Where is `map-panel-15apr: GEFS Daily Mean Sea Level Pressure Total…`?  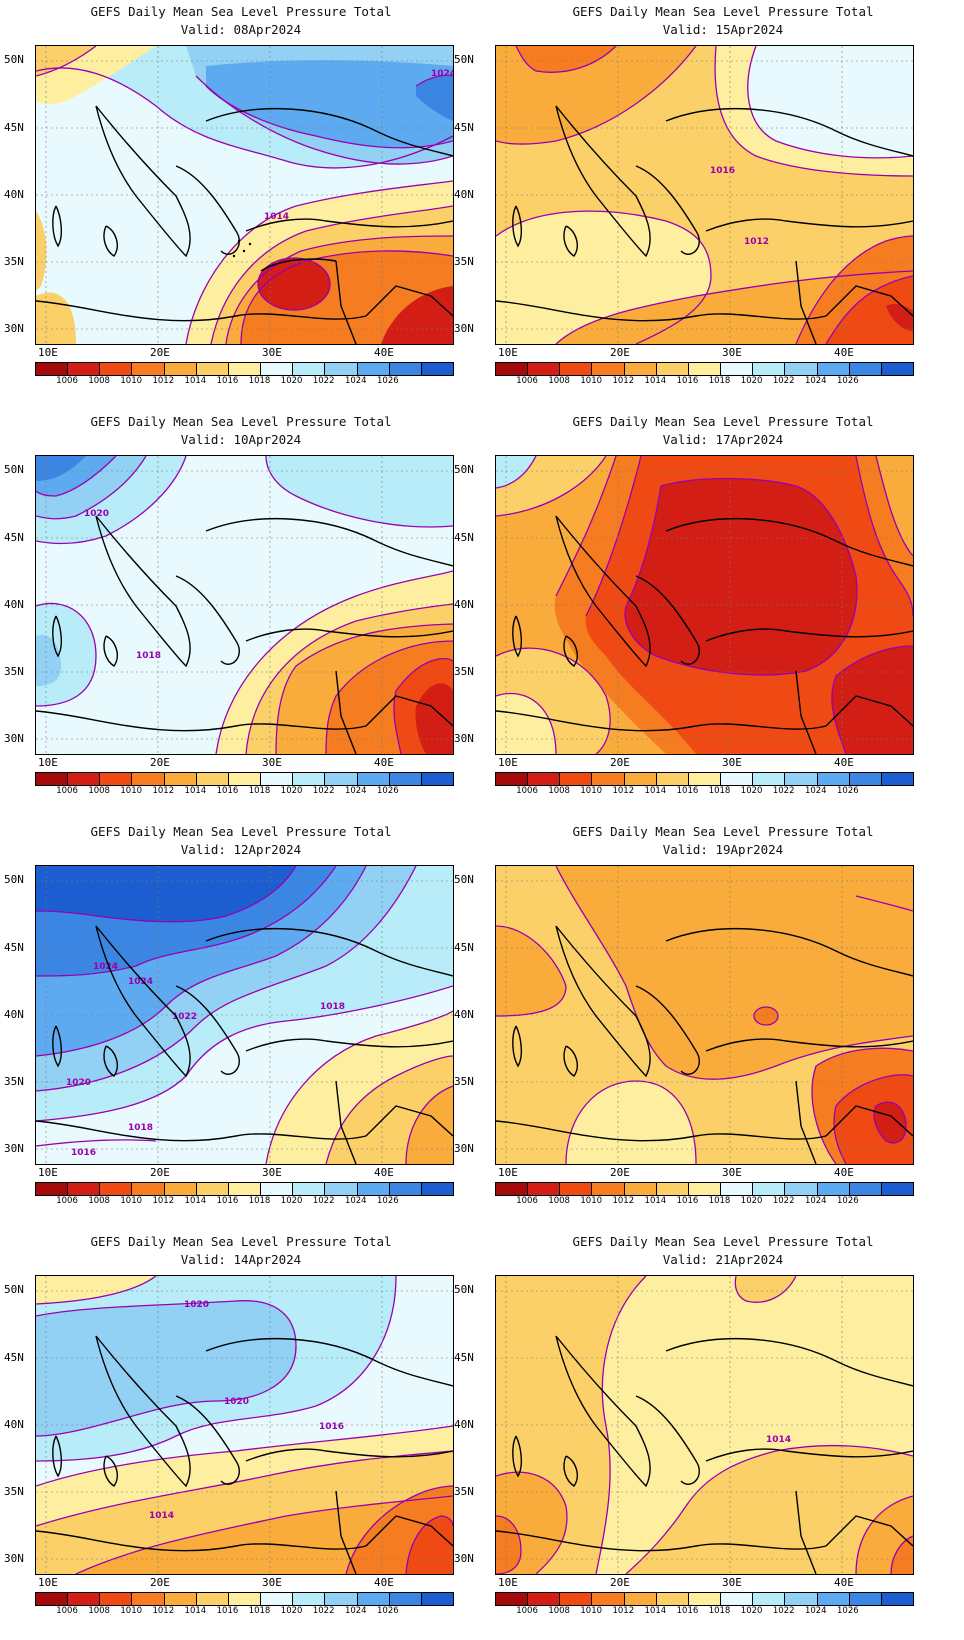
map-panel-15apr: GEFS Daily Mean Sea Level Pressure Total… is located at coordinates (709, 205).